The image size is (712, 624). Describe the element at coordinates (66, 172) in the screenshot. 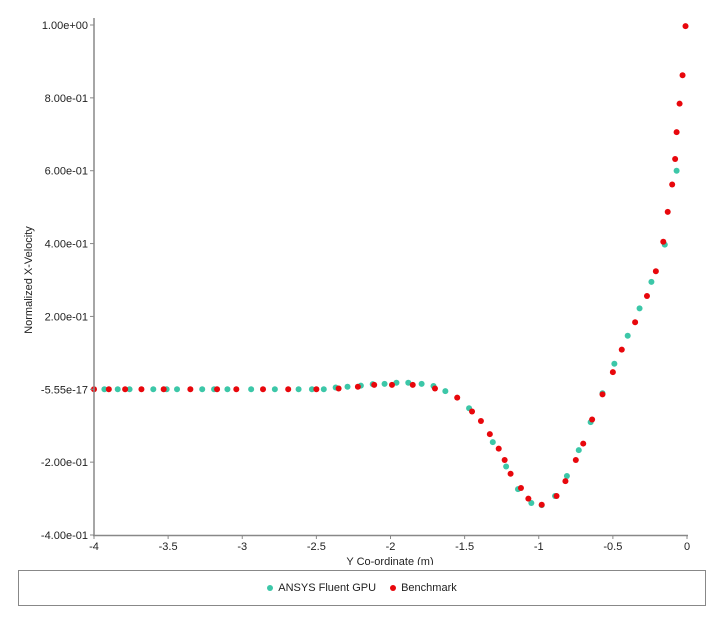

I see `y-tick-label: 6.00e-01` at that location.